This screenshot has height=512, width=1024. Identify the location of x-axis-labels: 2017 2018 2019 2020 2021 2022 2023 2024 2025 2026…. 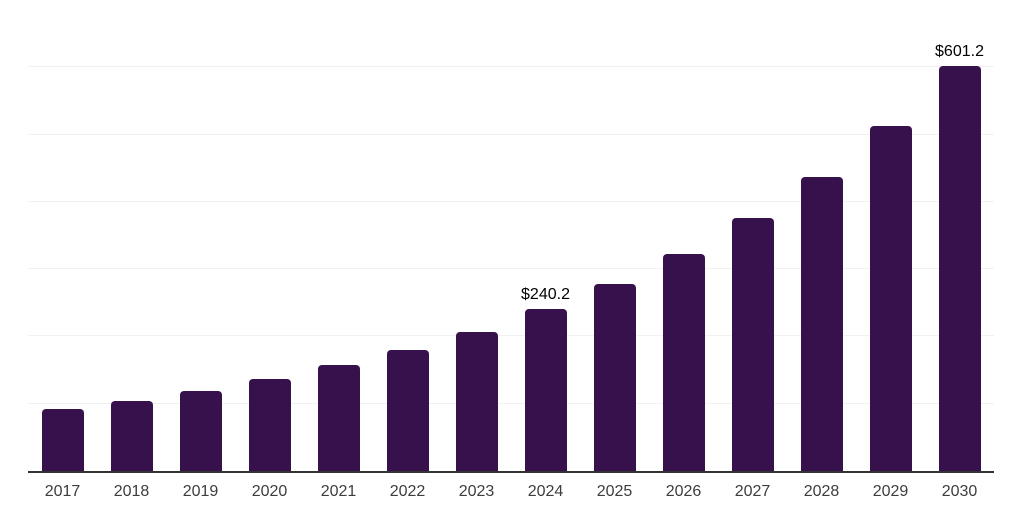
(511, 491).